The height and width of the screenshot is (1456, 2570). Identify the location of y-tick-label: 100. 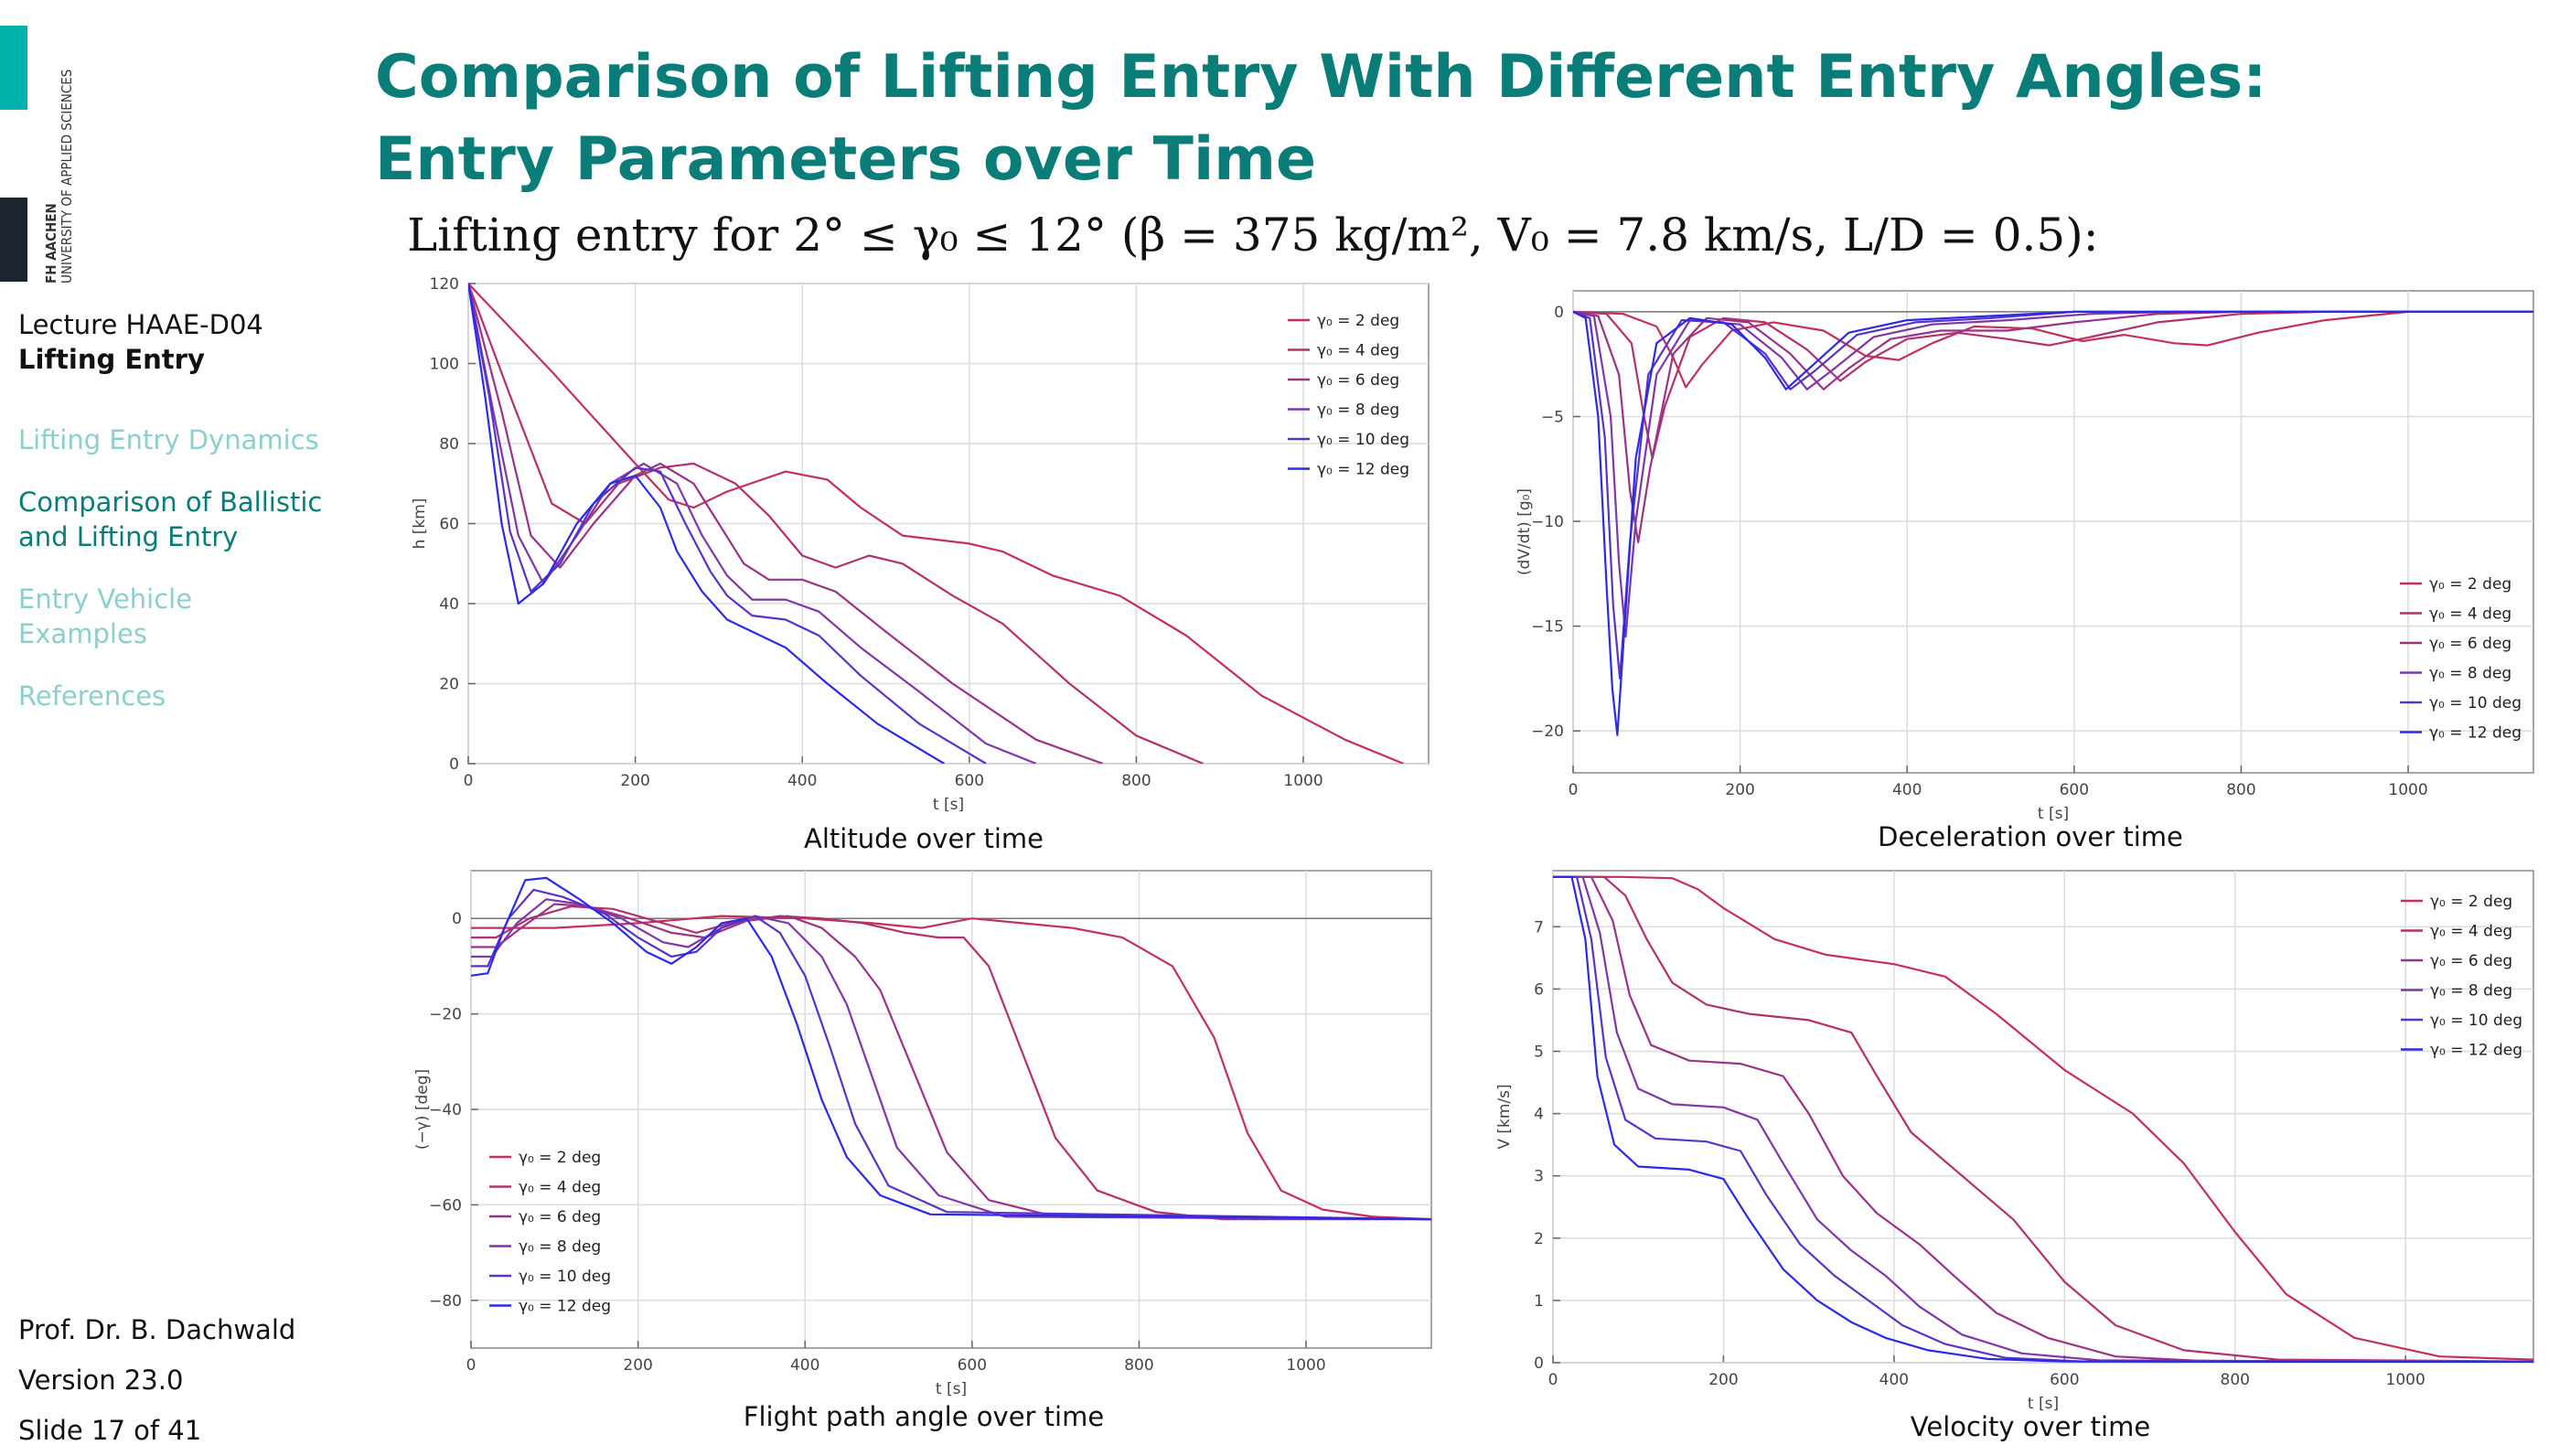
(444, 365).